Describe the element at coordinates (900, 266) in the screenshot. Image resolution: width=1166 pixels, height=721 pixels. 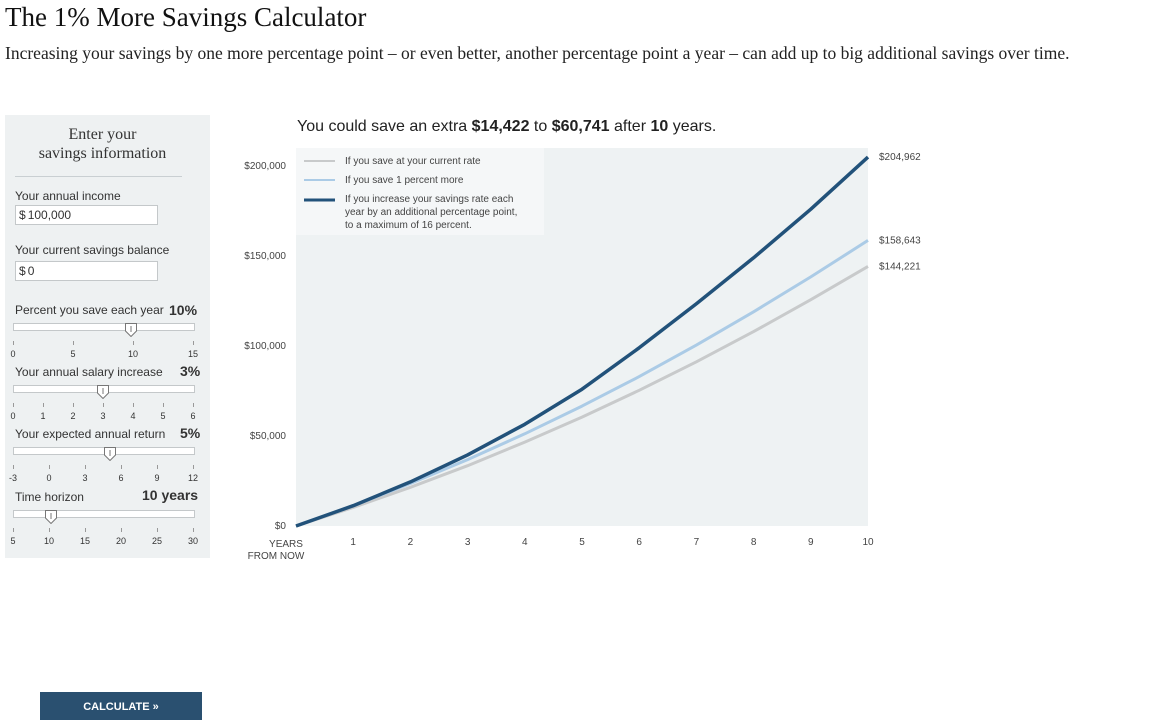
I see `end-value-label: $144,221` at that location.